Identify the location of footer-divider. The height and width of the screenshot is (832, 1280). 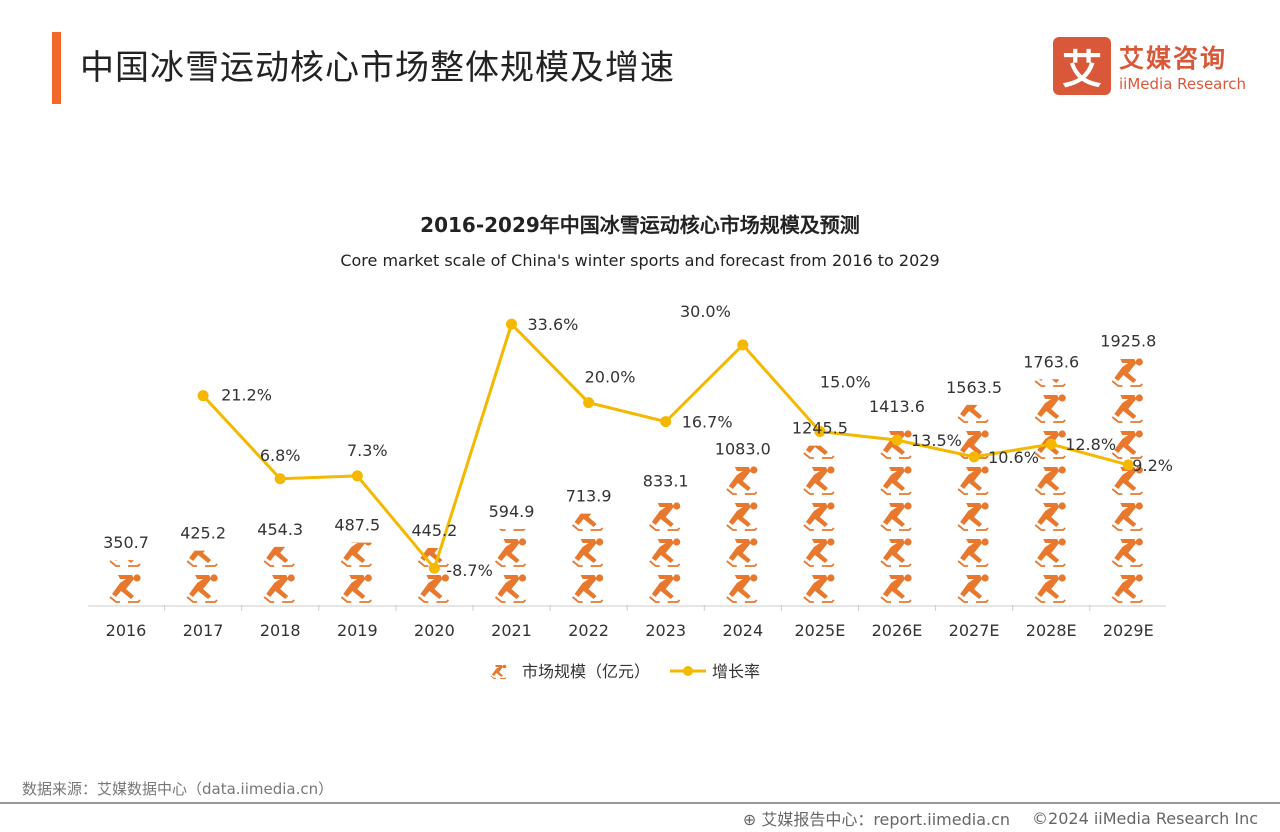
(640, 803).